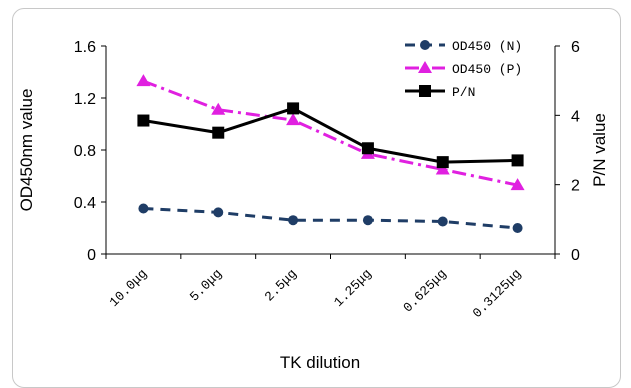 This screenshot has height=388, width=631. I want to click on legend-label: OD450 (P), so click(487, 69).